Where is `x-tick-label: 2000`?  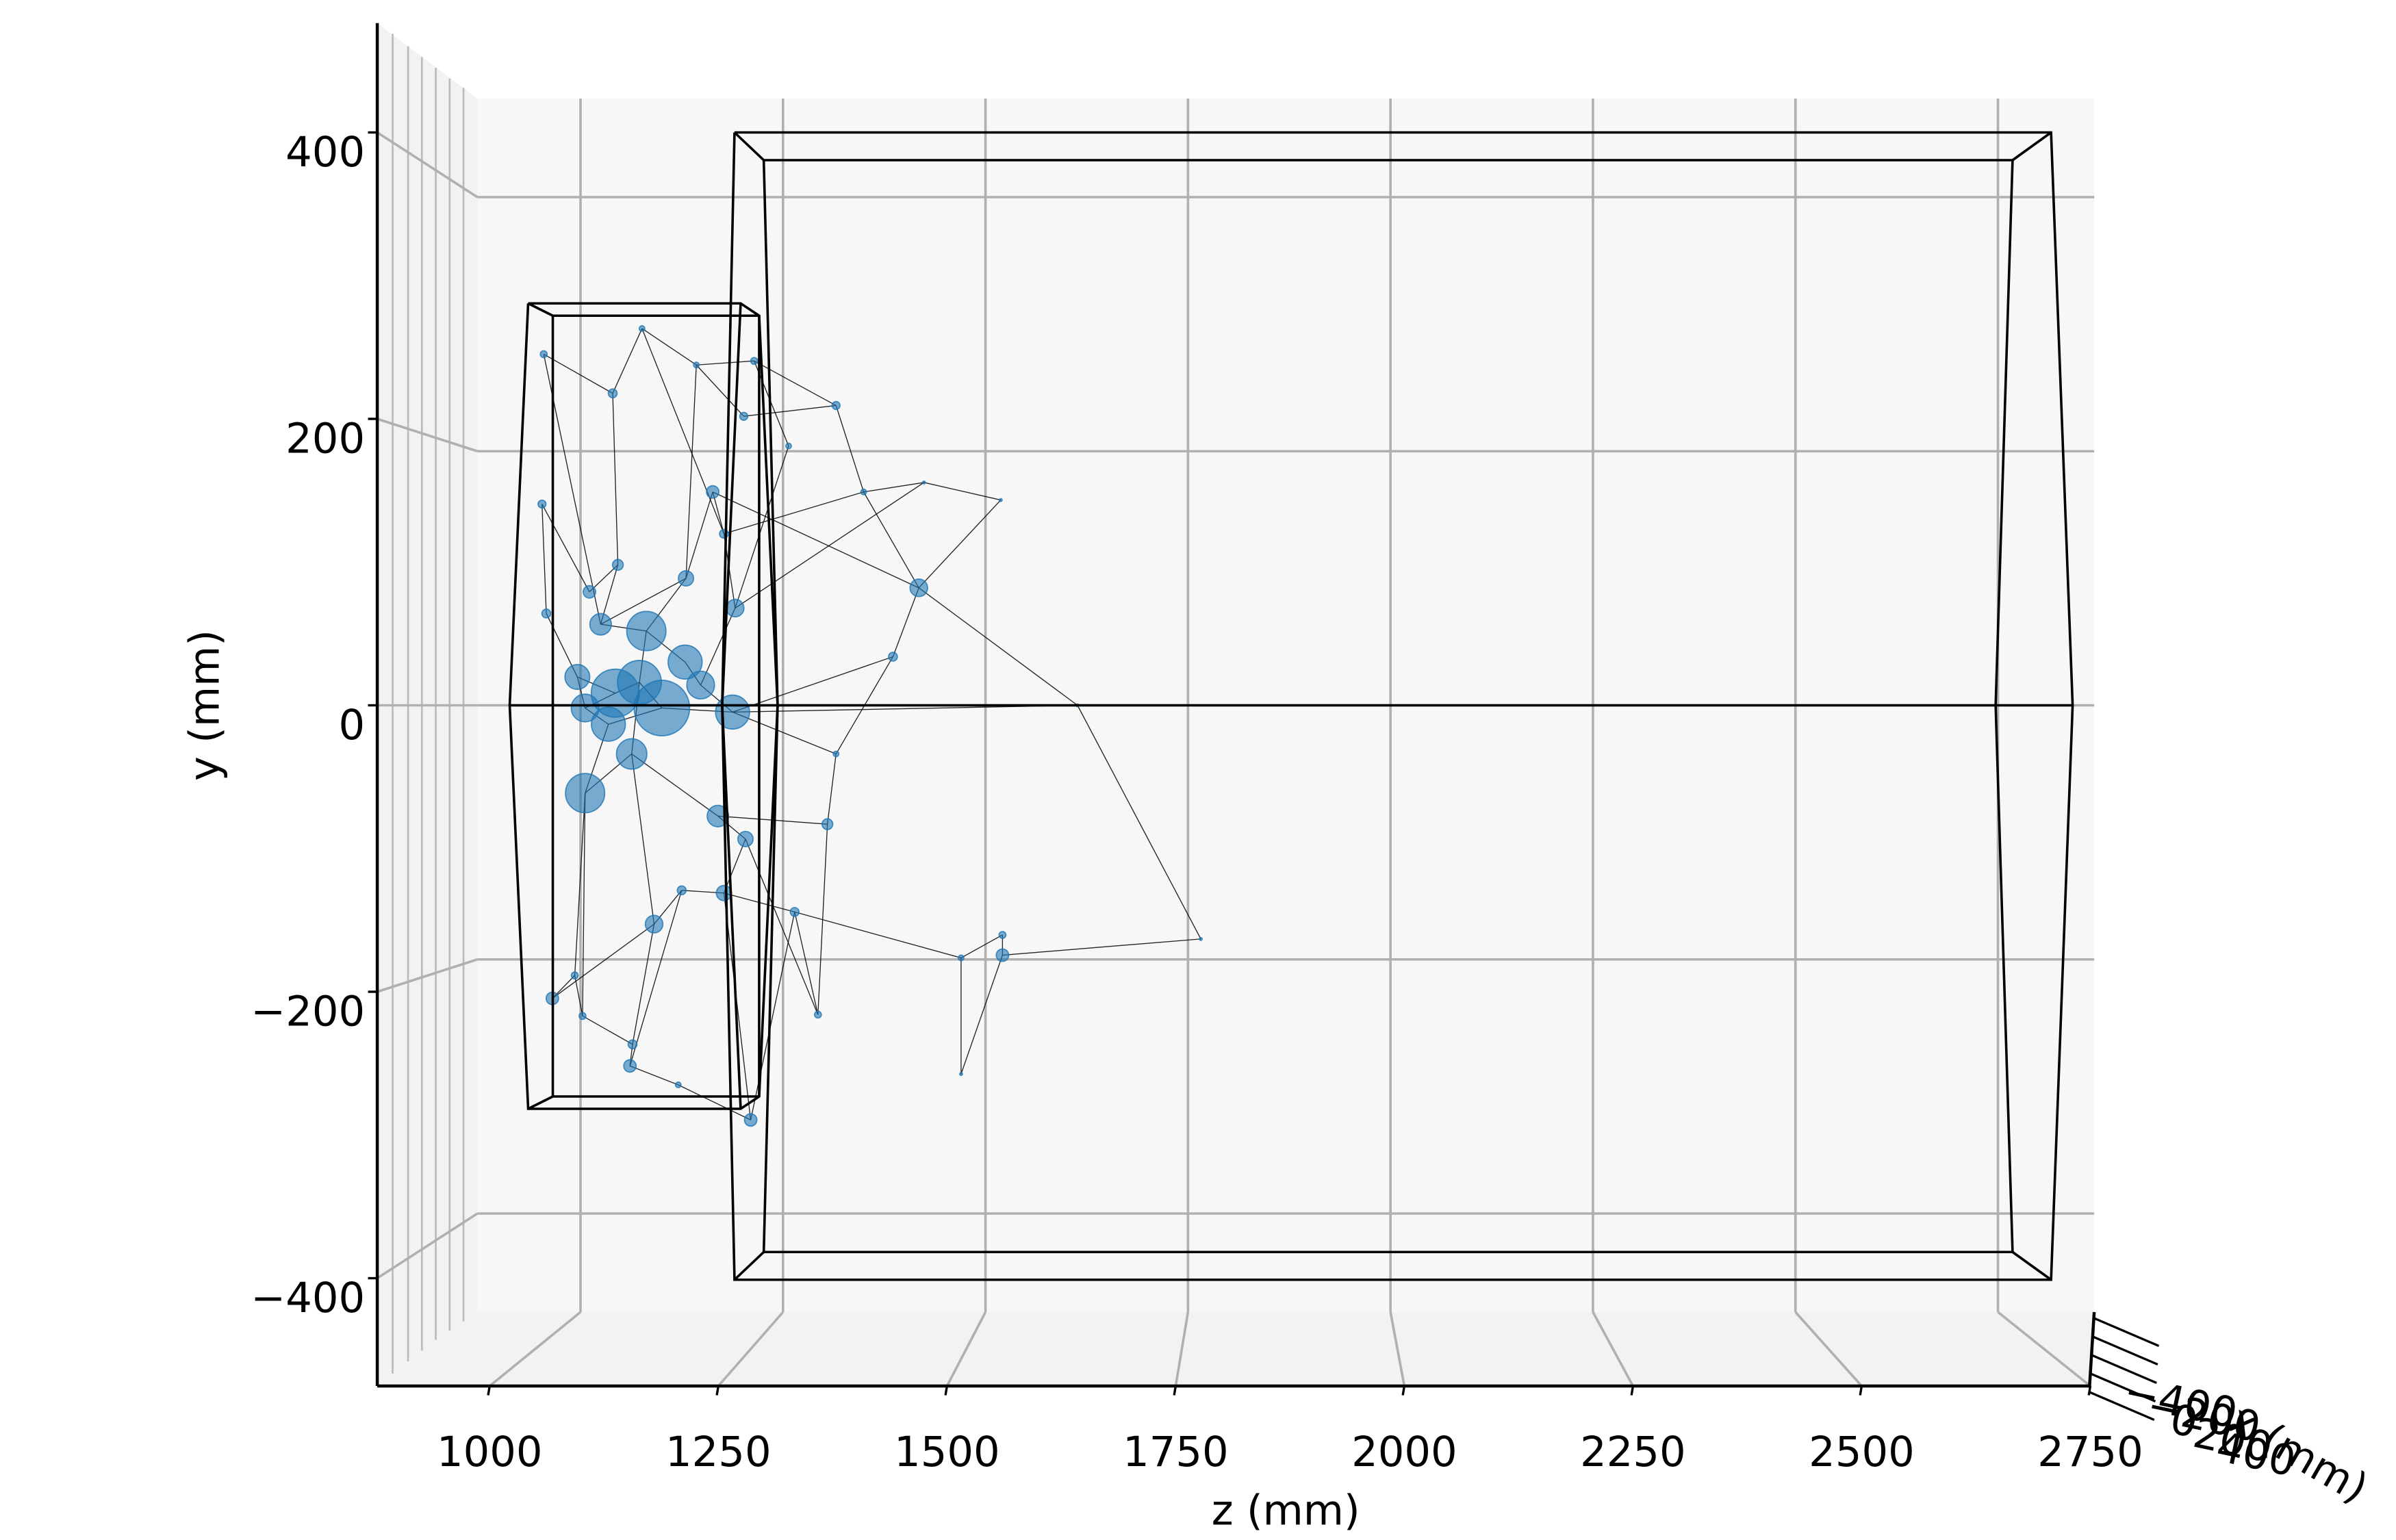 x-tick-label: 2000 is located at coordinates (1404, 1452).